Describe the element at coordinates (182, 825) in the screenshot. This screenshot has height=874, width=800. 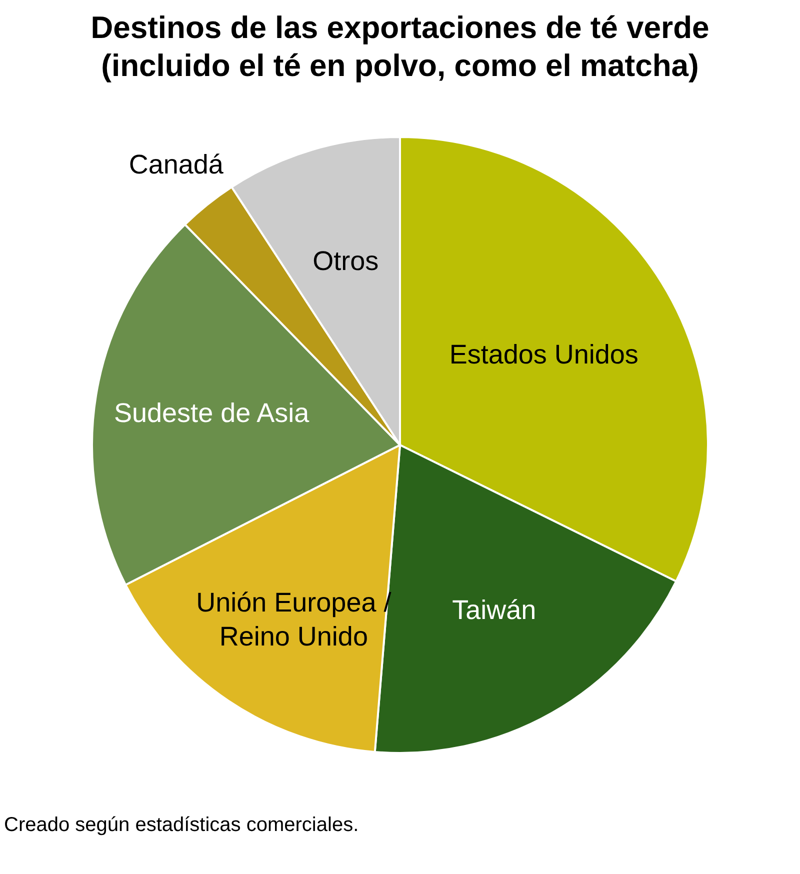
I see `text: Creado según estadísticas comerciales.` at that location.